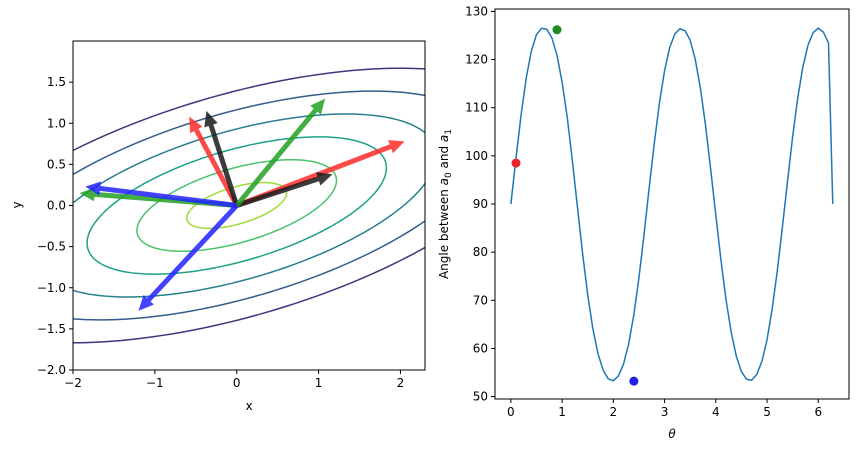 The image size is (857, 456). What do you see at coordinates (476, 156) in the screenshot?
I see `right-y-tick-label: 100` at bounding box center [476, 156].